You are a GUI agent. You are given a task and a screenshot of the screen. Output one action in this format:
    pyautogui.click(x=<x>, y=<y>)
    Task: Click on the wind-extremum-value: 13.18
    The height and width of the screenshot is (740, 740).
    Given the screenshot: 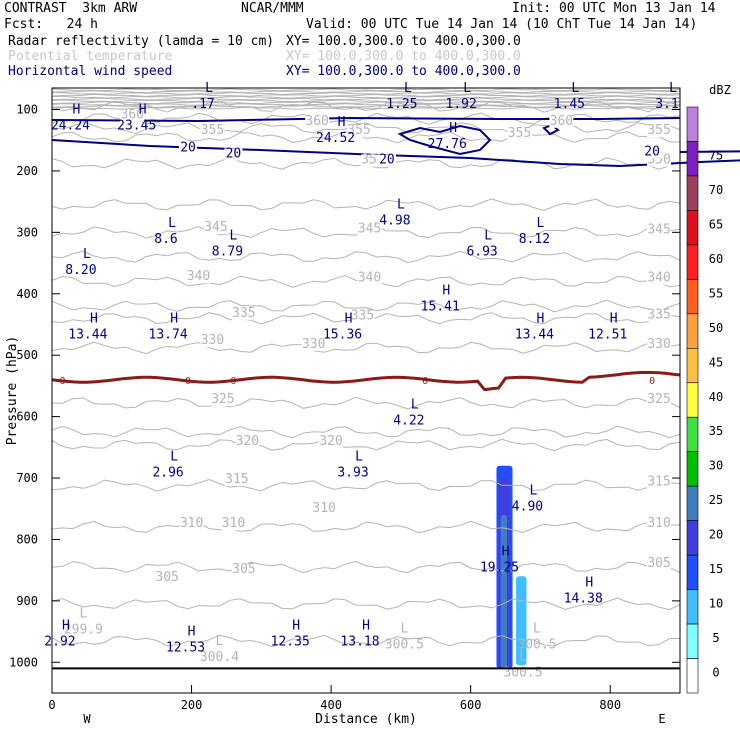 What is the action you would take?
    pyautogui.click(x=359, y=641)
    